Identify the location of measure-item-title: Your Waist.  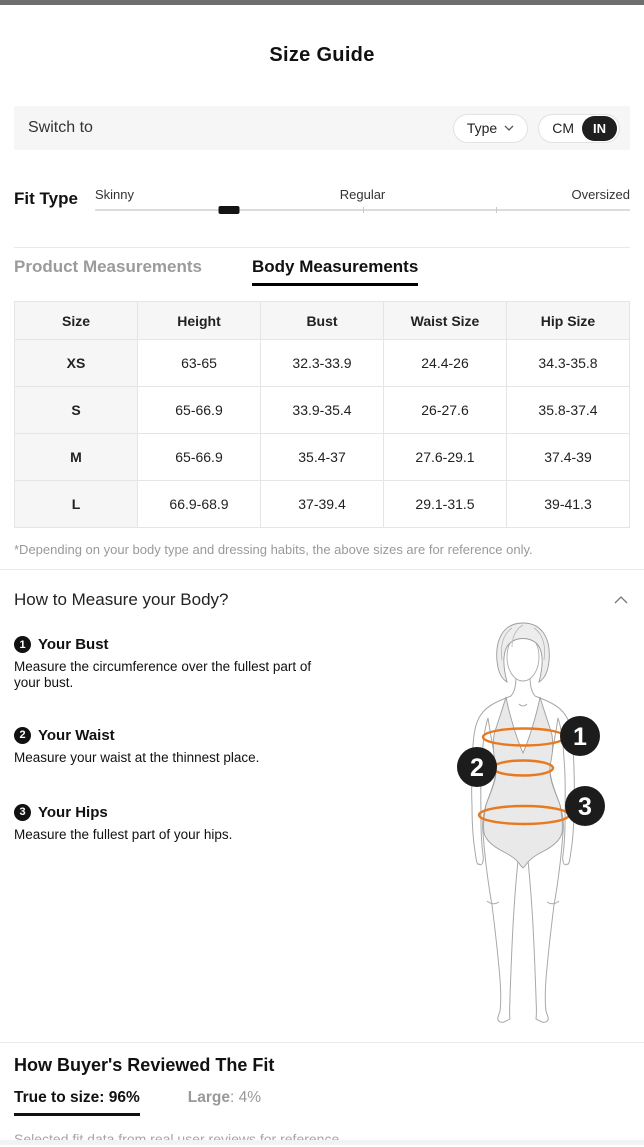
(76, 735).